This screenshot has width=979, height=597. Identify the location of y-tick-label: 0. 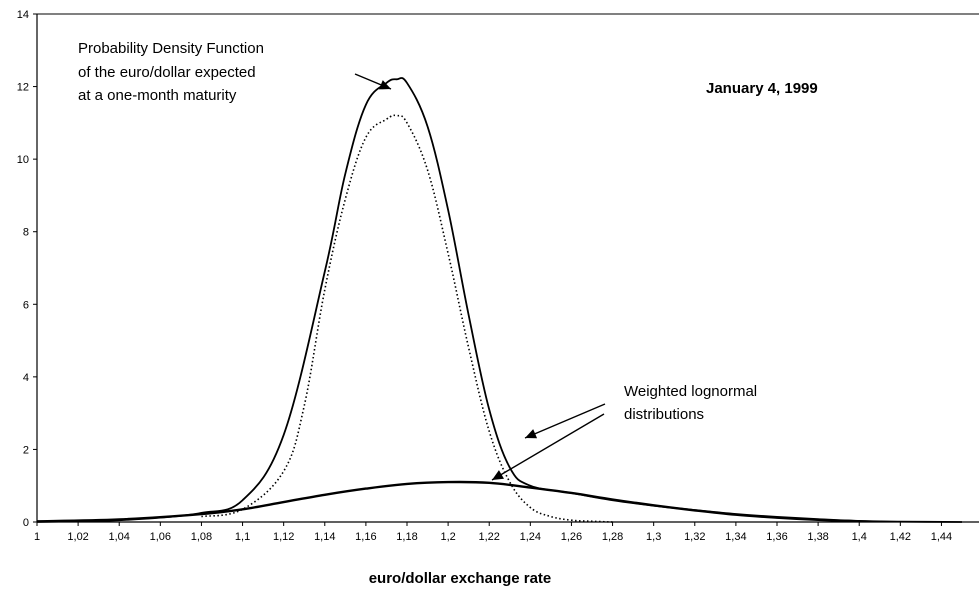
(26, 523).